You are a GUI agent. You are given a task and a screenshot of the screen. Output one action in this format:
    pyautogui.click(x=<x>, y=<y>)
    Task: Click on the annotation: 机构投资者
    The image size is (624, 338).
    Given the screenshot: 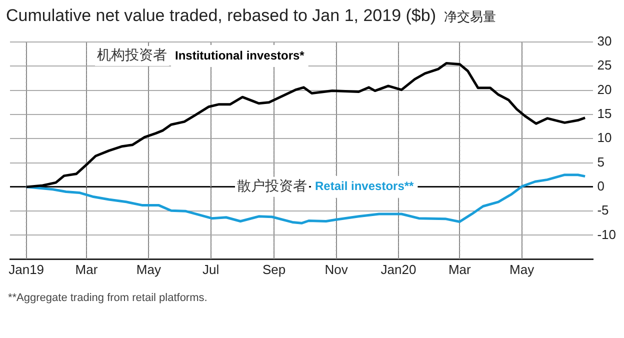 What is the action you would take?
    pyautogui.click(x=132, y=56)
    